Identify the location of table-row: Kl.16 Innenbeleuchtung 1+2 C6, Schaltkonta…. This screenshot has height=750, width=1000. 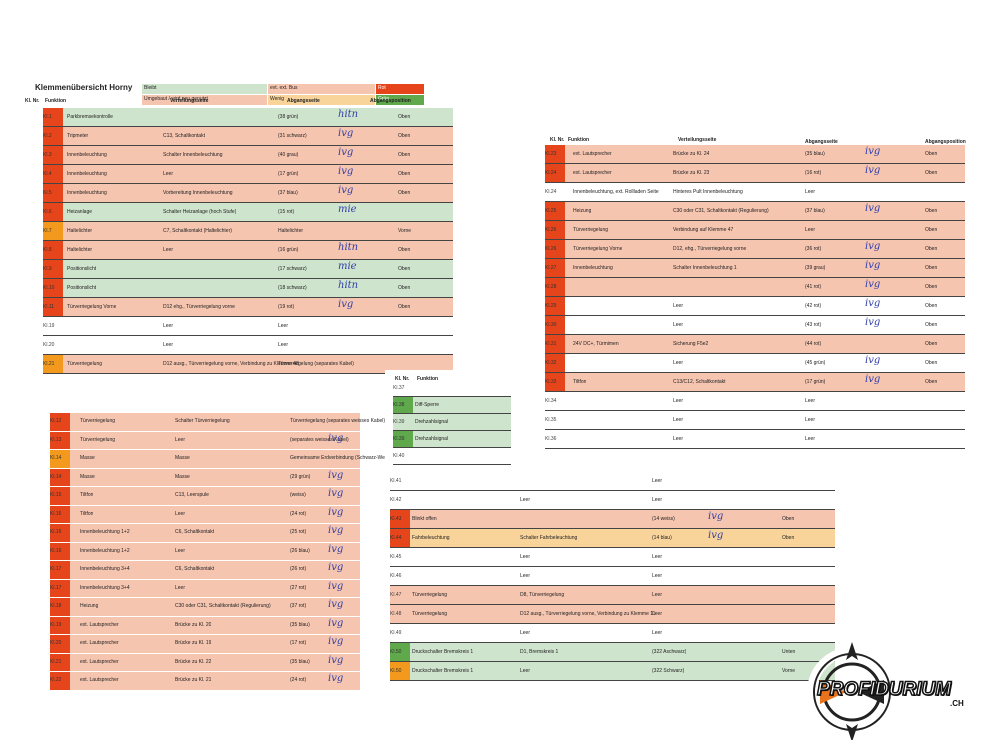
(205, 533).